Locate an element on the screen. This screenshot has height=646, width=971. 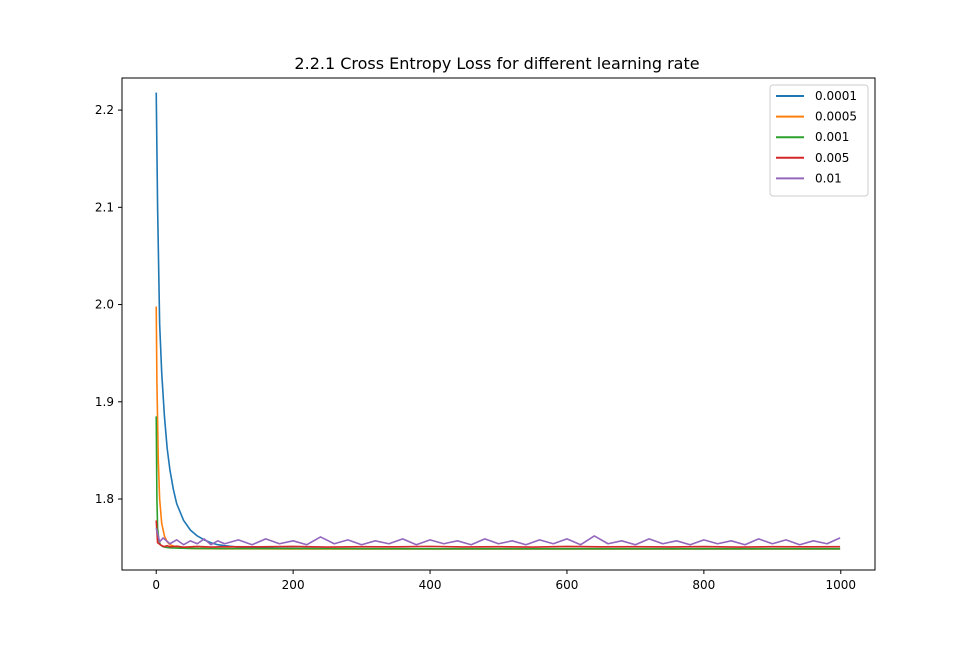
legend: 0.0001 0.0005 0.001 0.005 0.01 is located at coordinates (819, 140).